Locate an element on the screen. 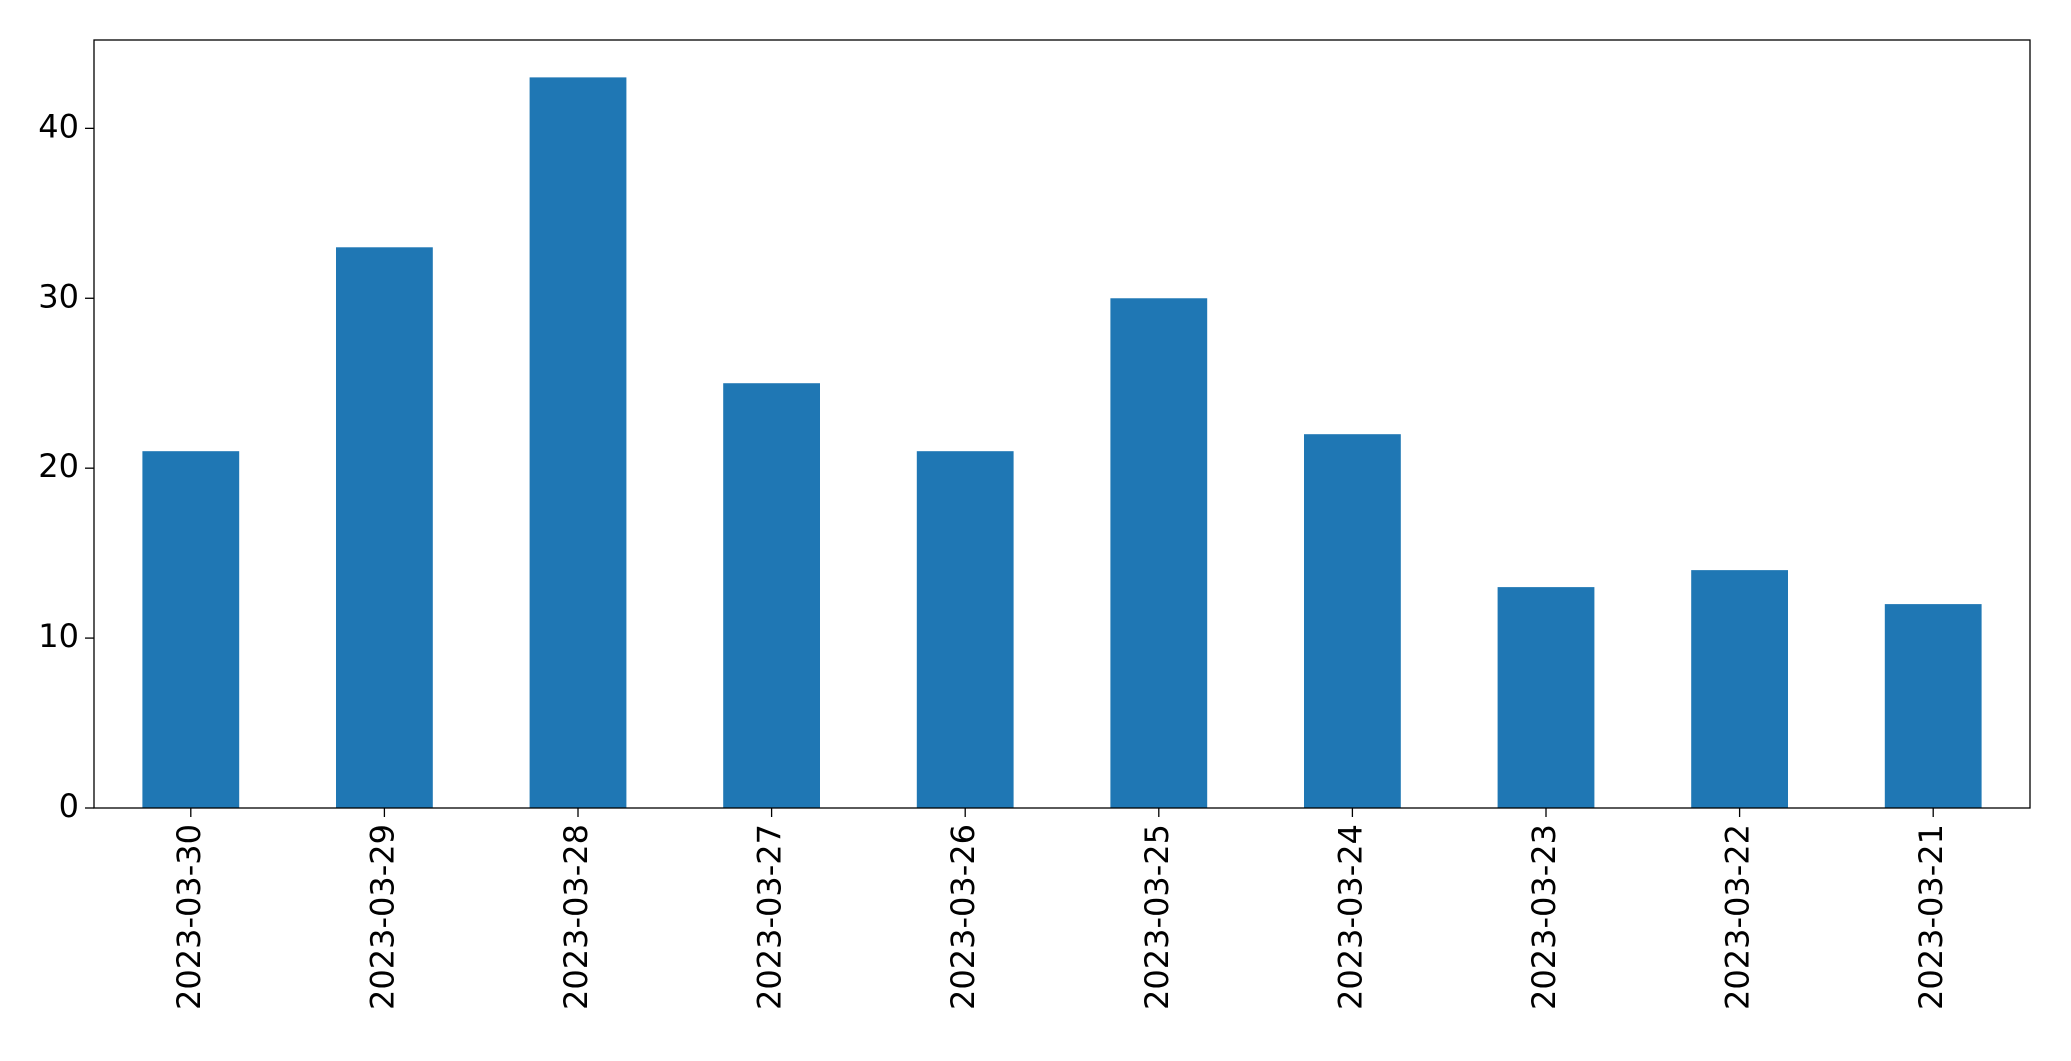 The height and width of the screenshot is (1061, 2071). x-tick-label: 2023-03-27 is located at coordinates (770, 917).